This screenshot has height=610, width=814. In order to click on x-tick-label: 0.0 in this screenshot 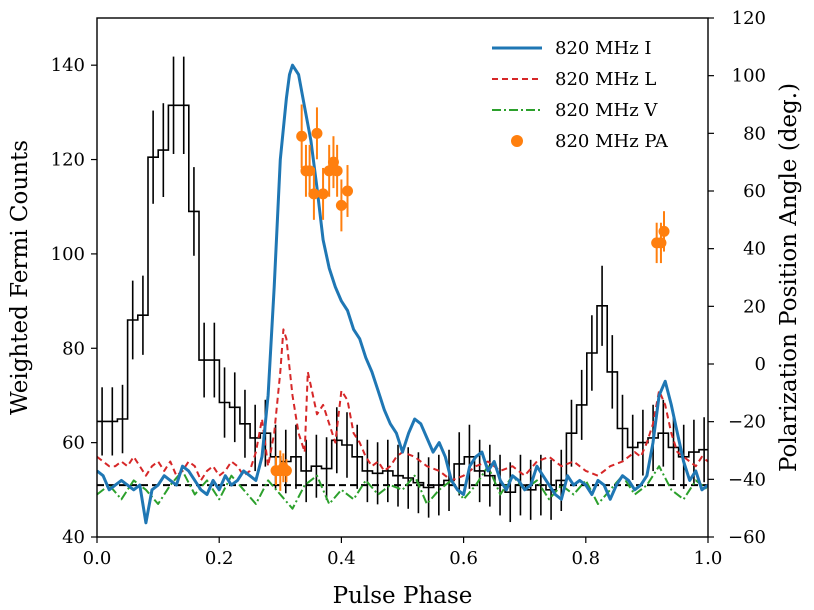, I will do `click(97, 558)`.